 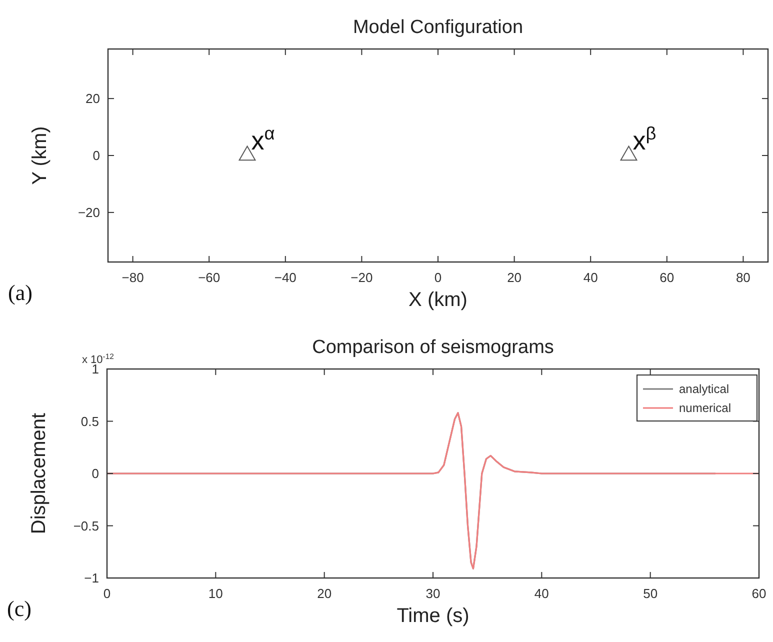 I want to click on y-axis-title: Y (km), so click(x=40, y=155).